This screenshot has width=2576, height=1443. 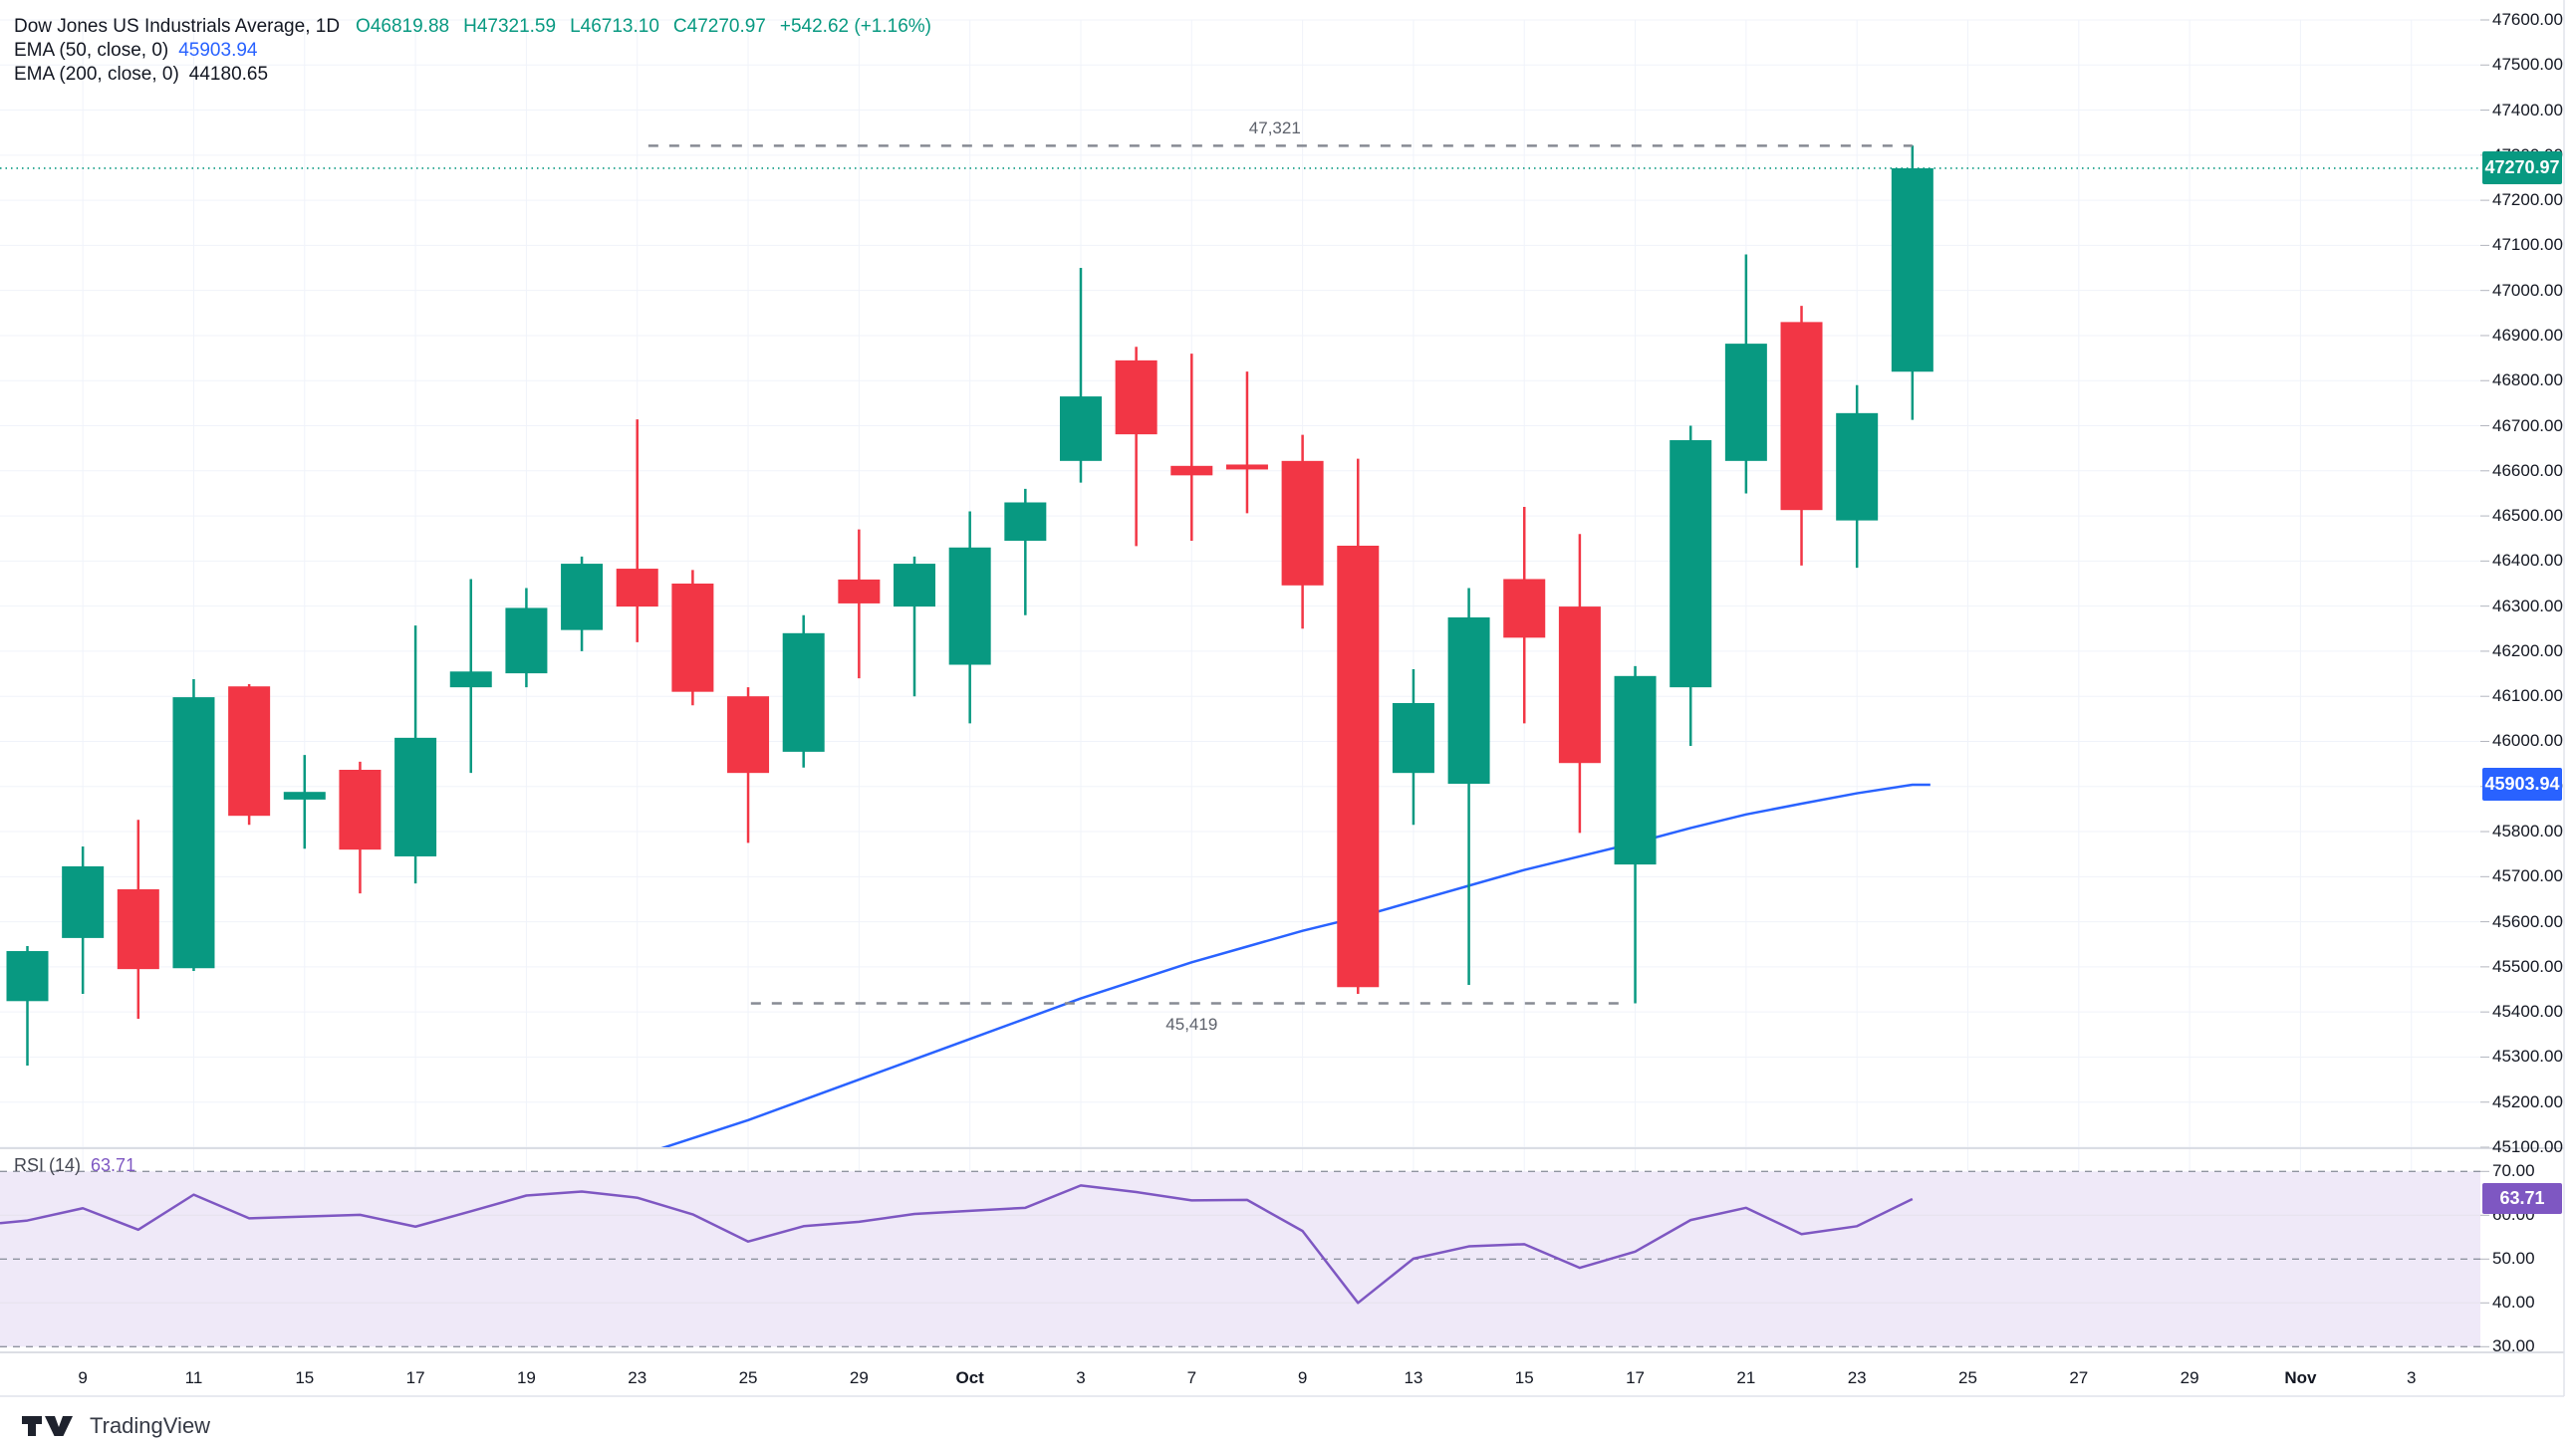 What do you see at coordinates (2513, 1259) in the screenshot?
I see `rsi-axis-label: 50.00` at bounding box center [2513, 1259].